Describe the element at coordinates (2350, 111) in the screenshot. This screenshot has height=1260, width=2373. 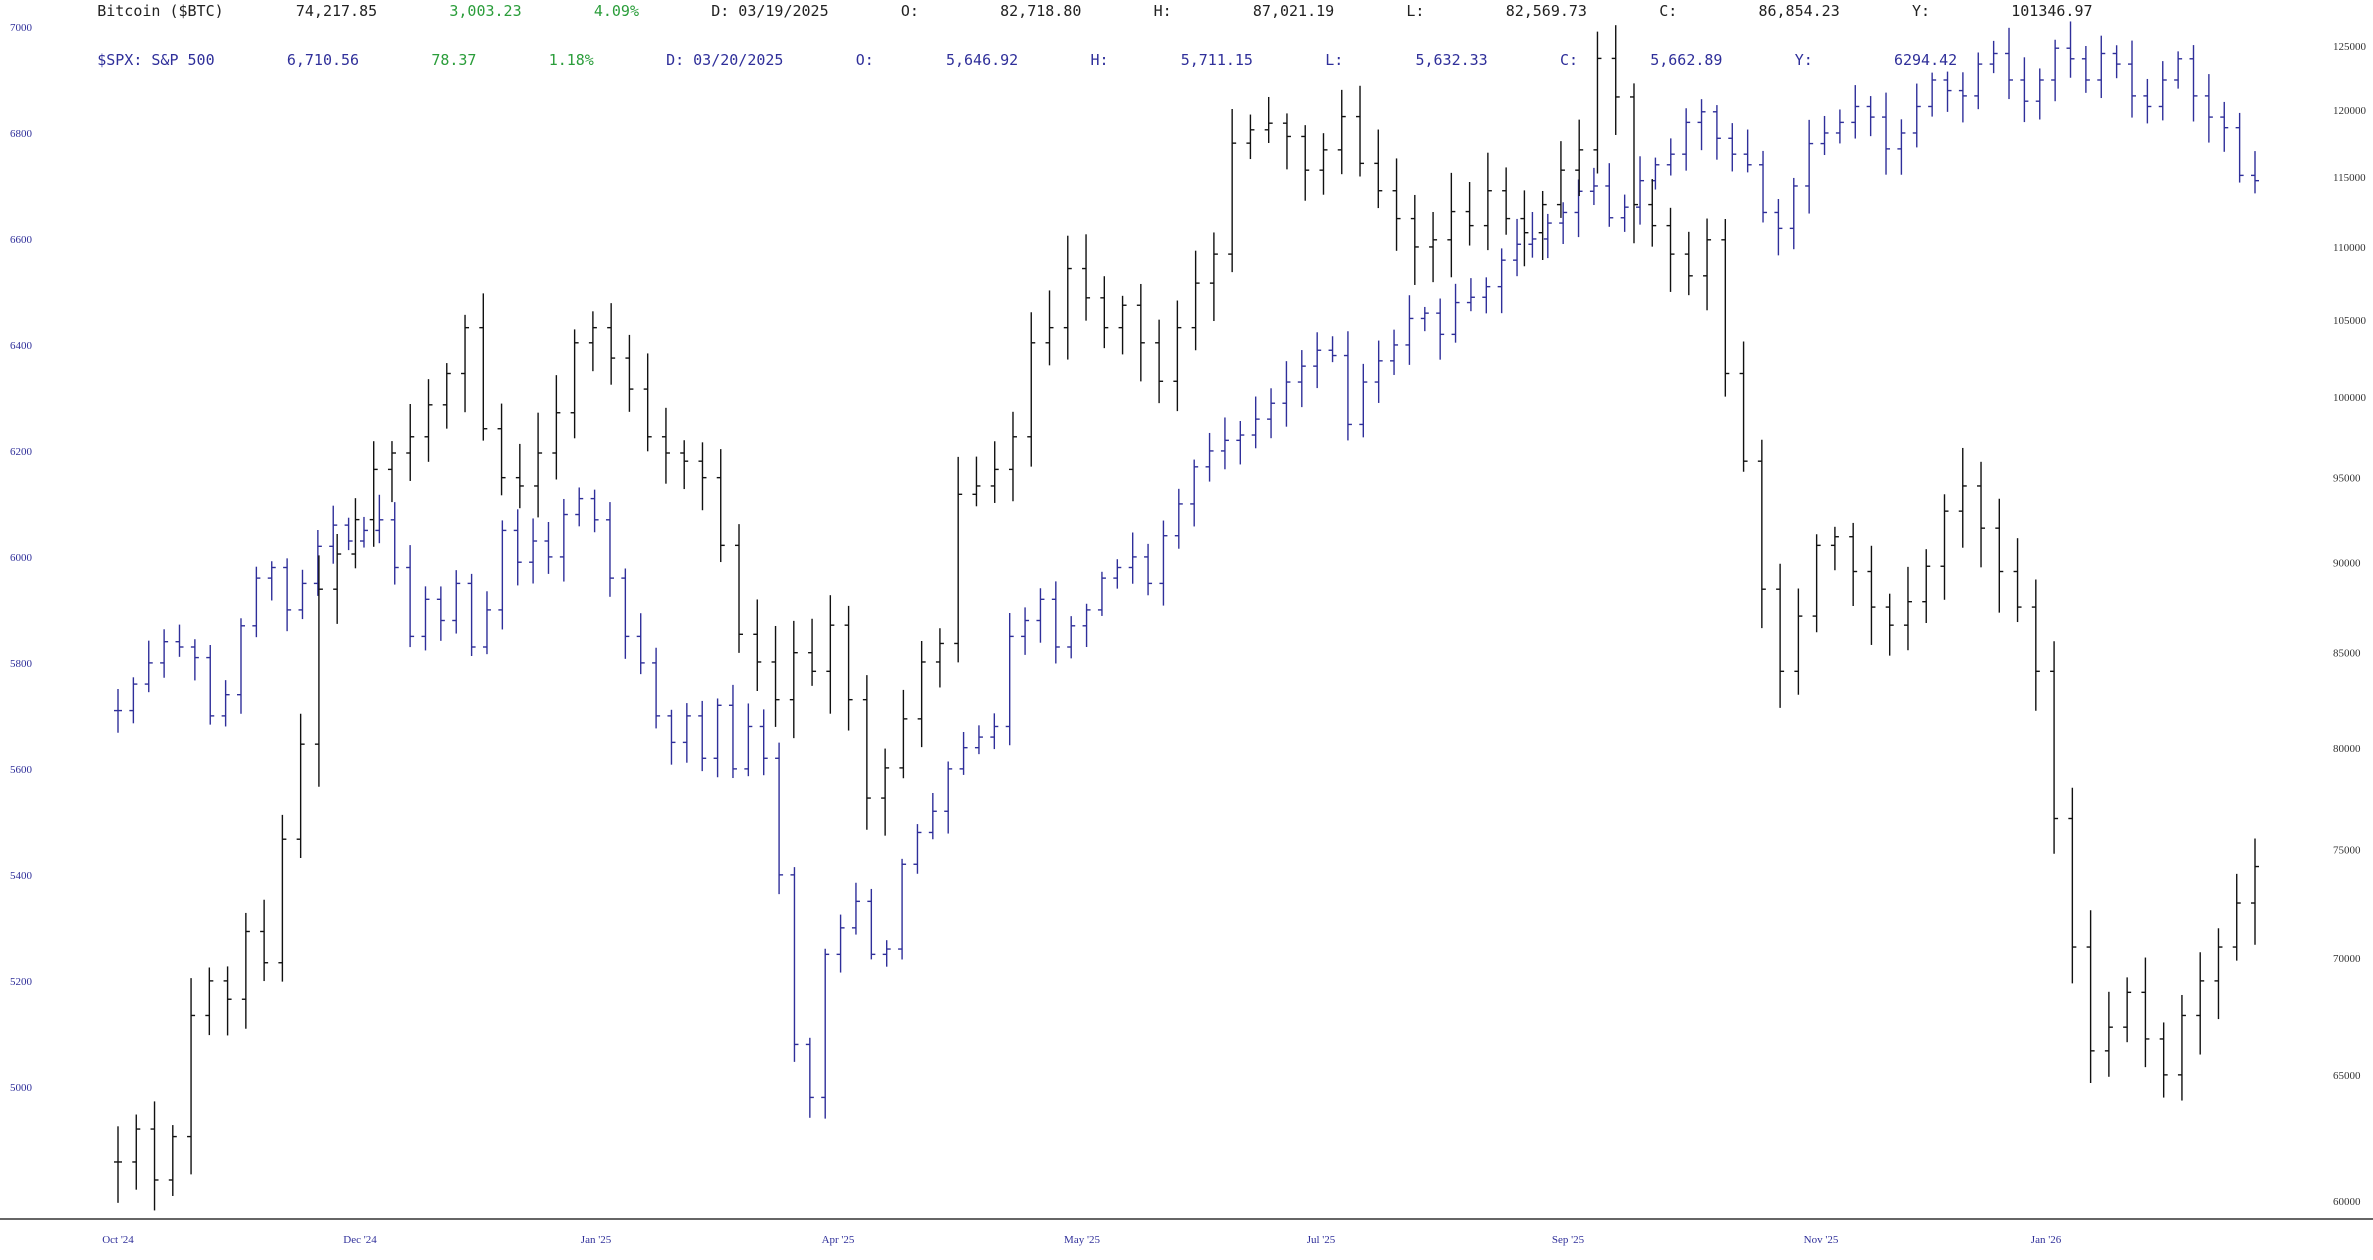
I see `right-tick-label: 120000` at that location.